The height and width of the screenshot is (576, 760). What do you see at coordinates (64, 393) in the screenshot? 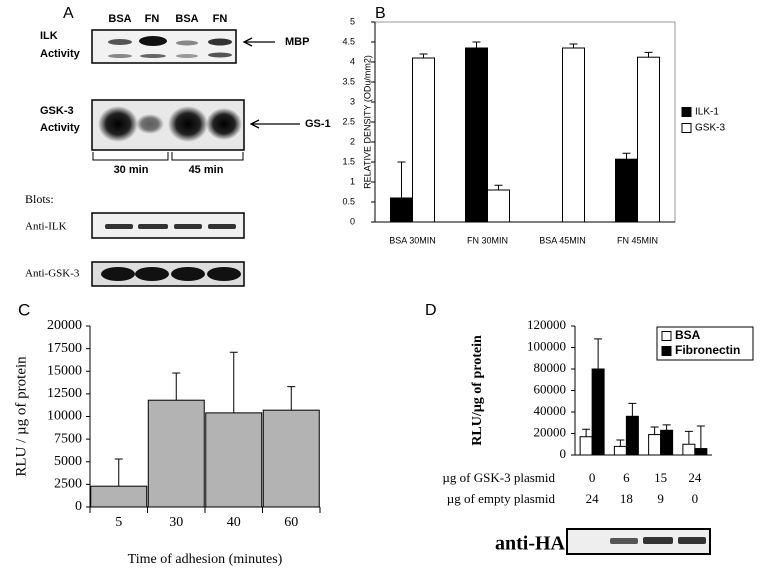
I see `y-tick-label: 12500` at bounding box center [64, 393].